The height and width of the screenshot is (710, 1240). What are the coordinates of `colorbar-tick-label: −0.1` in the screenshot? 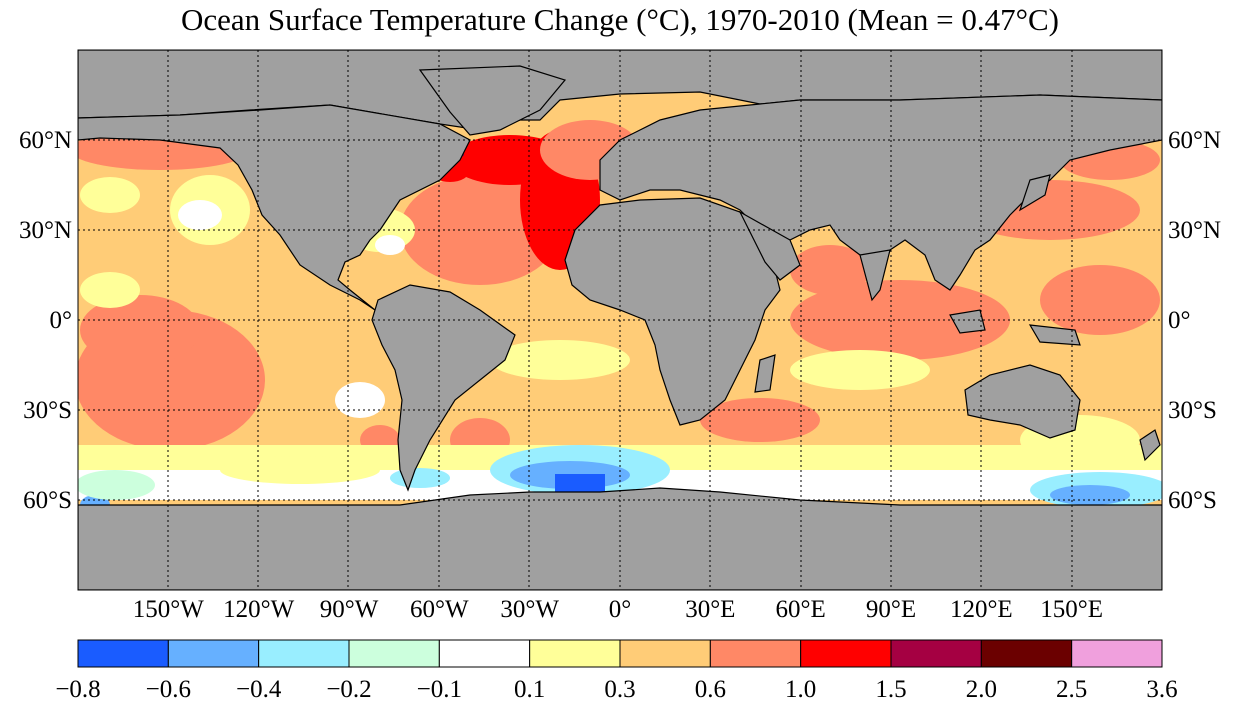 It's located at (439, 689).